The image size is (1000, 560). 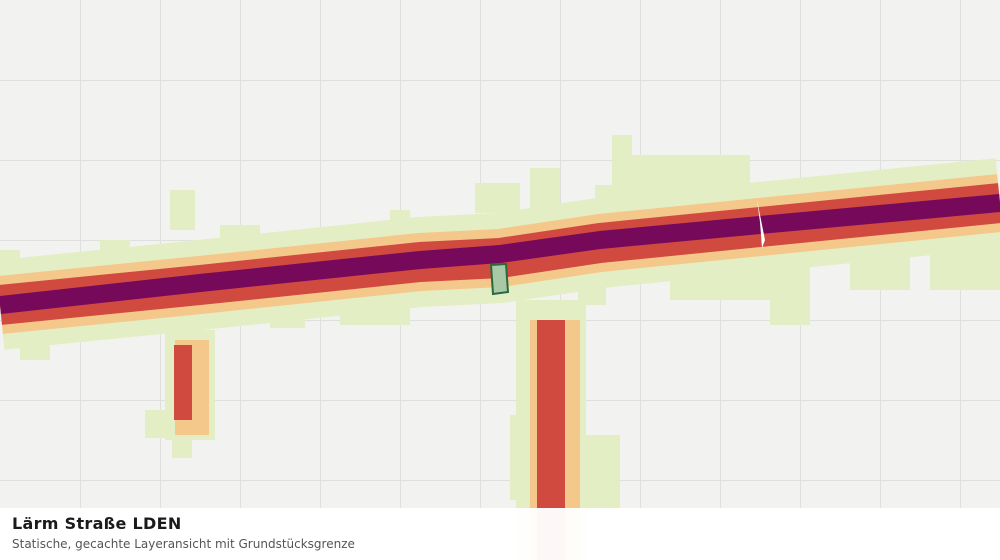 What do you see at coordinates (499, 279) in the screenshot?
I see `parcel-boundary` at bounding box center [499, 279].